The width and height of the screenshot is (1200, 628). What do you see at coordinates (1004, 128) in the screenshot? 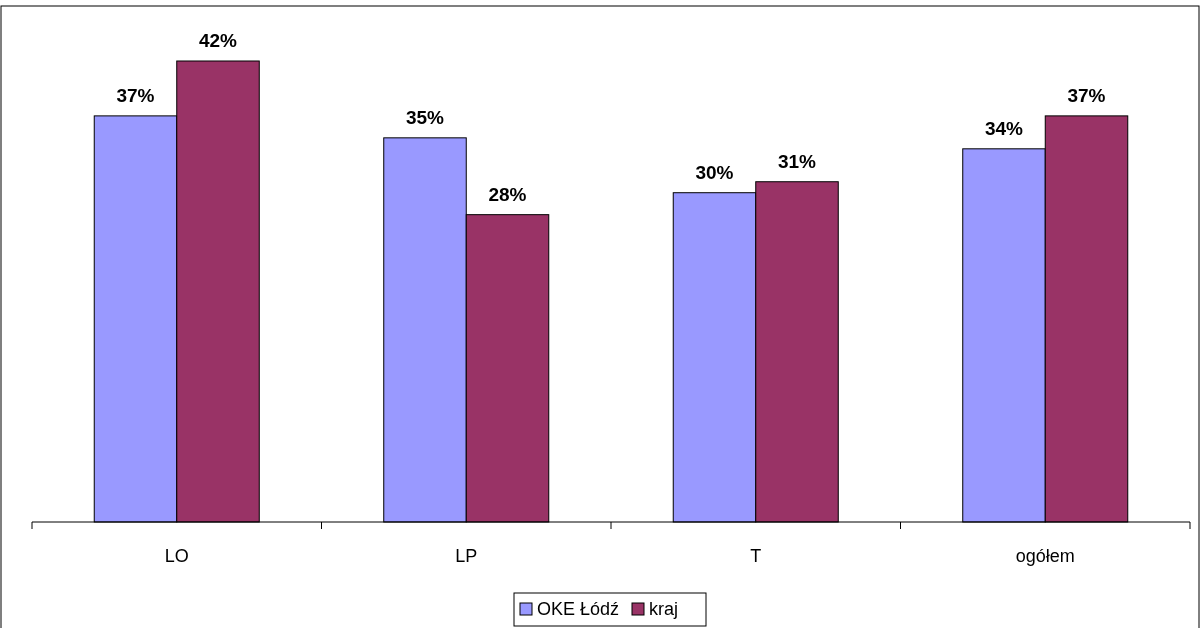
I see `data-label: 34%` at bounding box center [1004, 128].